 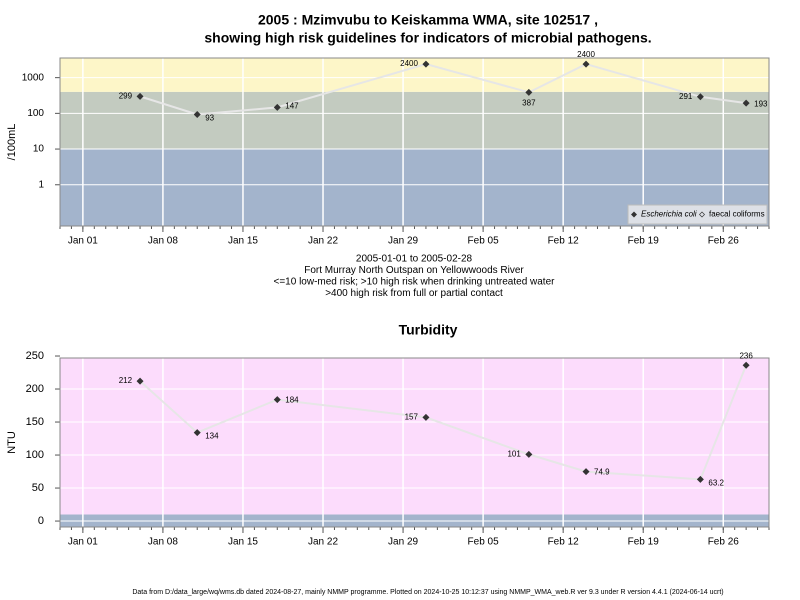 What do you see at coordinates (35, 356) in the screenshot?
I see `y-tick-label: 250` at bounding box center [35, 356].